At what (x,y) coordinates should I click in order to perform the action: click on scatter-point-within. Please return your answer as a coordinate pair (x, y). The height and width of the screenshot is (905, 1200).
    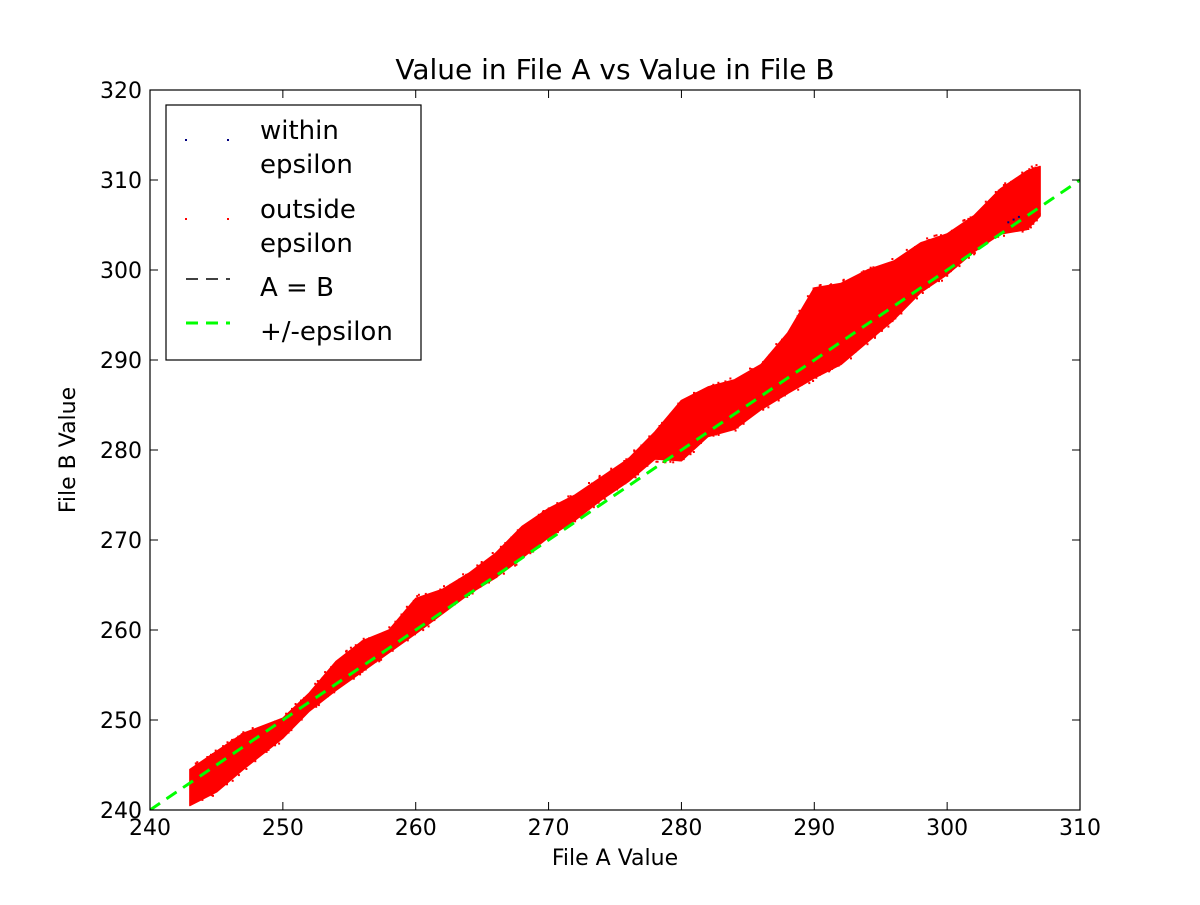
    Looking at the image, I should click on (1008, 222).